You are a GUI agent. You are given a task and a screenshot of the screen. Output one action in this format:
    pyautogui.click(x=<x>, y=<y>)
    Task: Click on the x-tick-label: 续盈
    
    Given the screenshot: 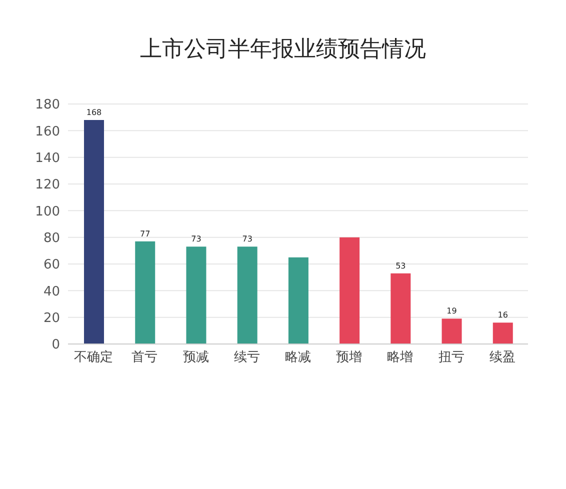 What is the action you would take?
    pyautogui.click(x=502, y=358)
    